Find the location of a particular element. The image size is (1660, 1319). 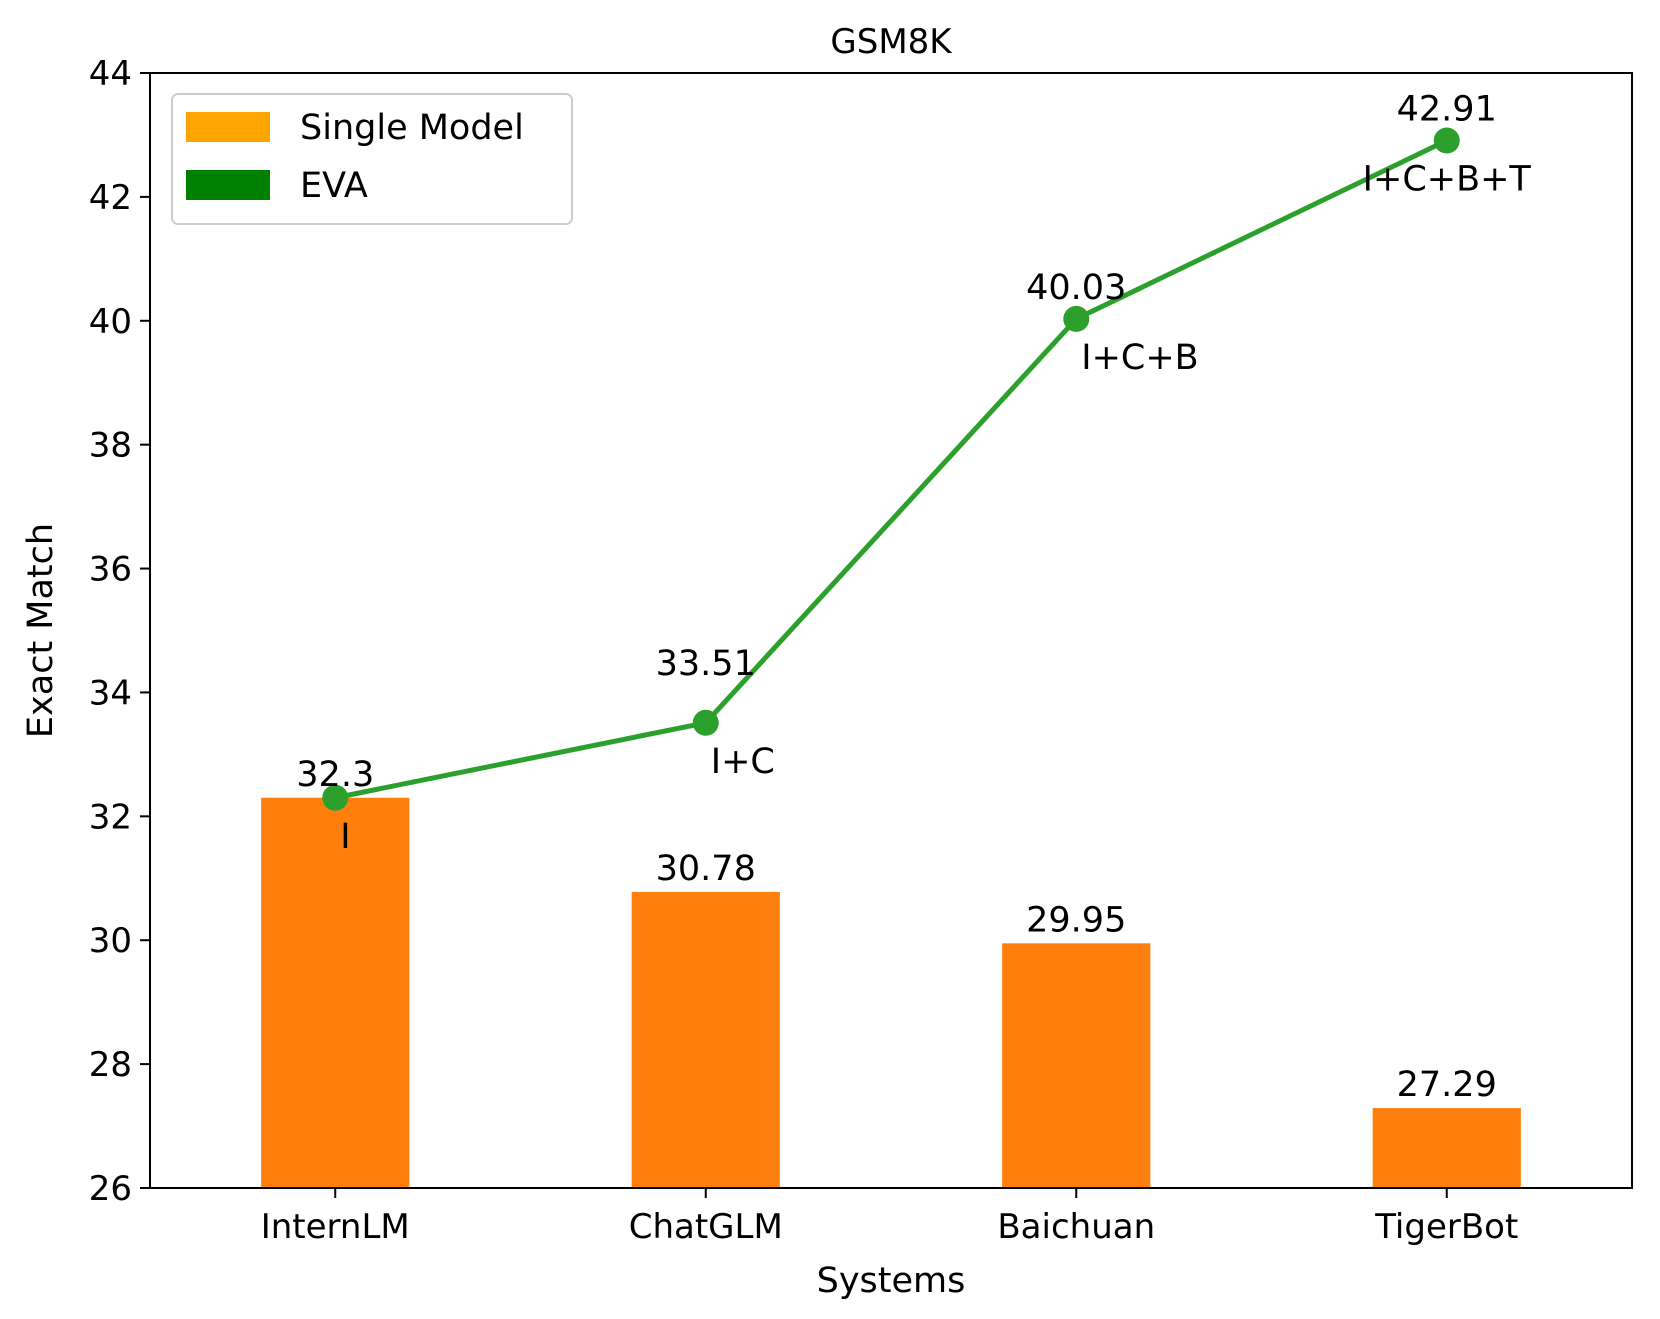

eva-combination-label: I is located at coordinates (345, 837).